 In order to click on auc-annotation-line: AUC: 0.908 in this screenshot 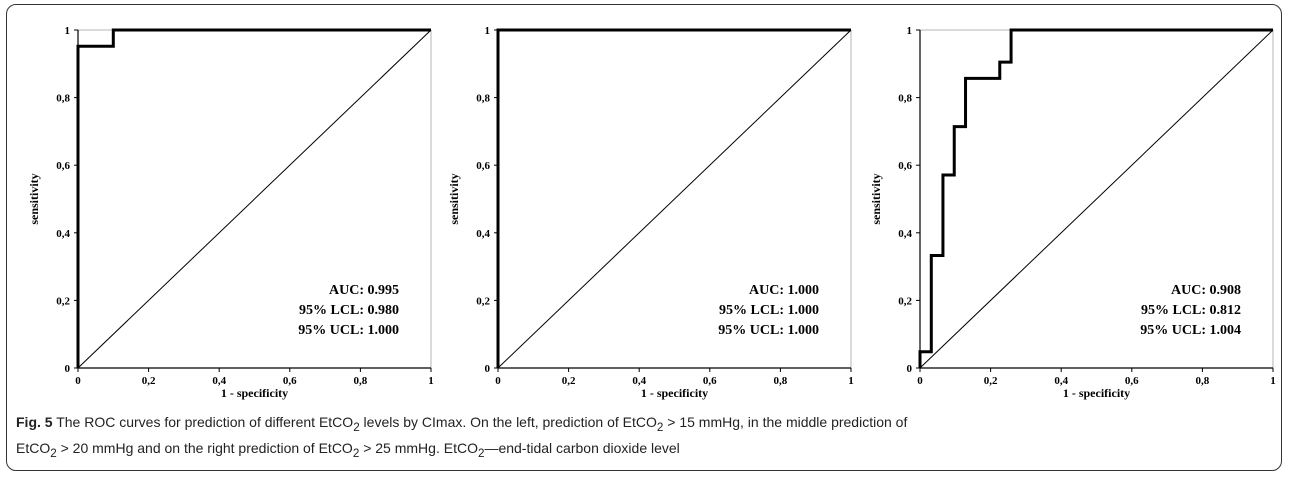, I will do `click(1206, 290)`.